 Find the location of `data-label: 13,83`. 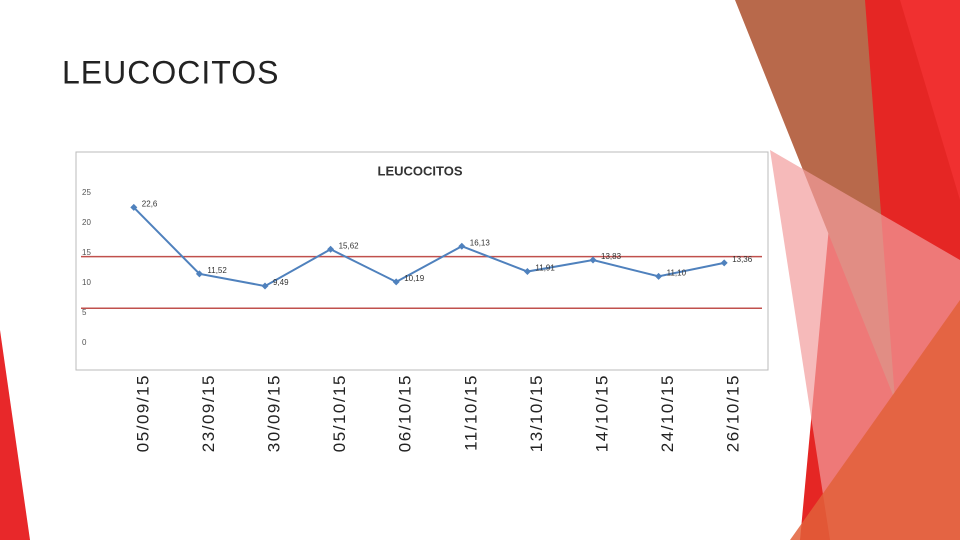

data-label: 13,83 is located at coordinates (611, 256).